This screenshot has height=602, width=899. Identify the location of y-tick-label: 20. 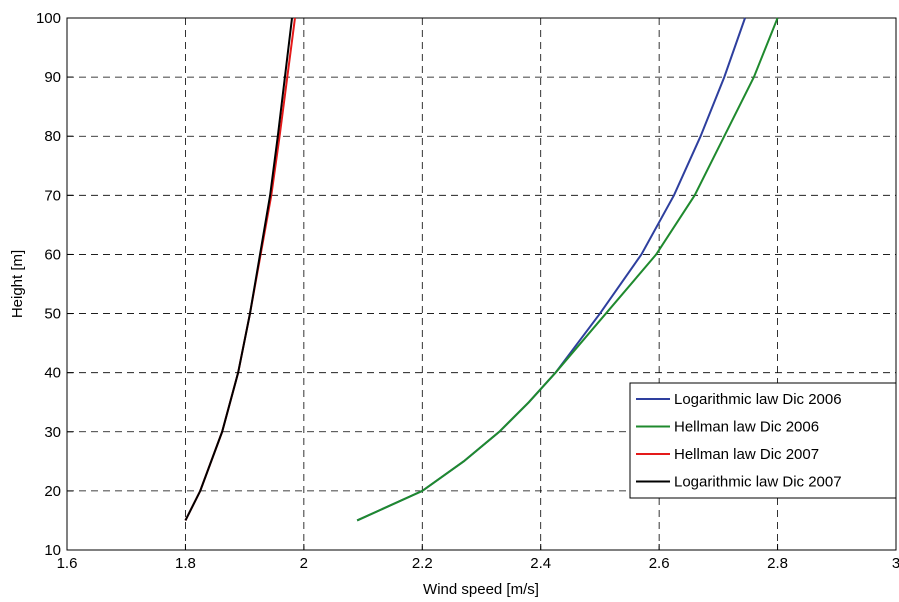
(52, 491).